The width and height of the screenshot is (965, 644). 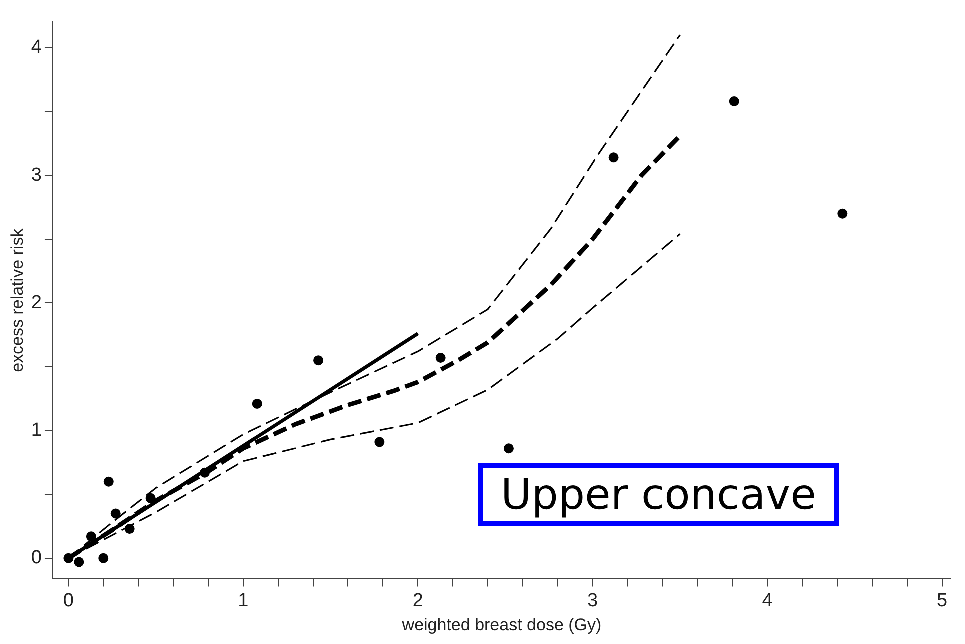 I want to click on y-tick-label: 0, so click(x=36, y=558).